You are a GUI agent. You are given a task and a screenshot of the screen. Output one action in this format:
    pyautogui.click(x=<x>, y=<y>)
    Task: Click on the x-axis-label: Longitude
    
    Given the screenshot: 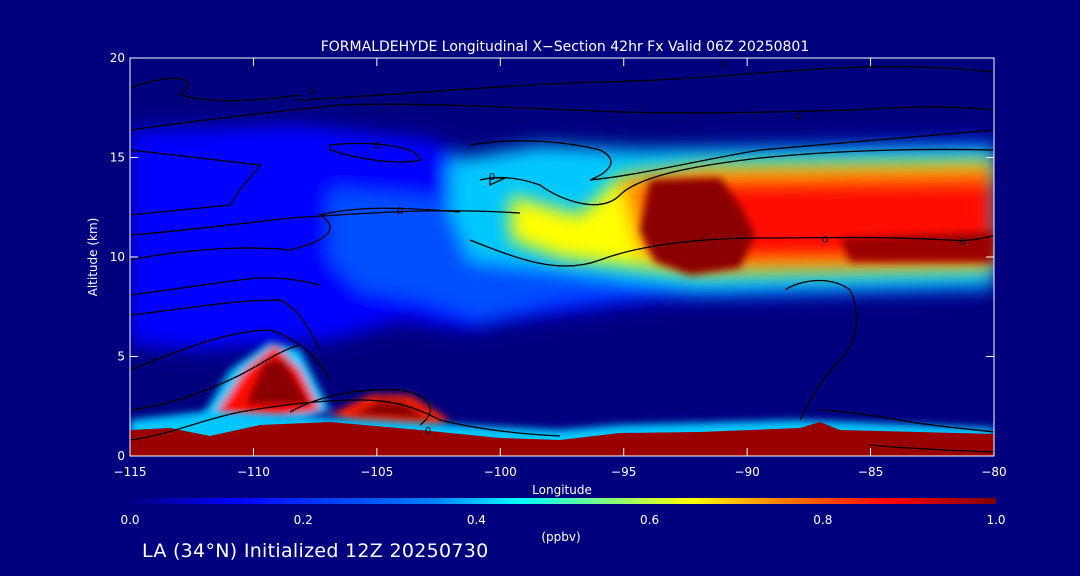 What is the action you would take?
    pyautogui.click(x=562, y=490)
    